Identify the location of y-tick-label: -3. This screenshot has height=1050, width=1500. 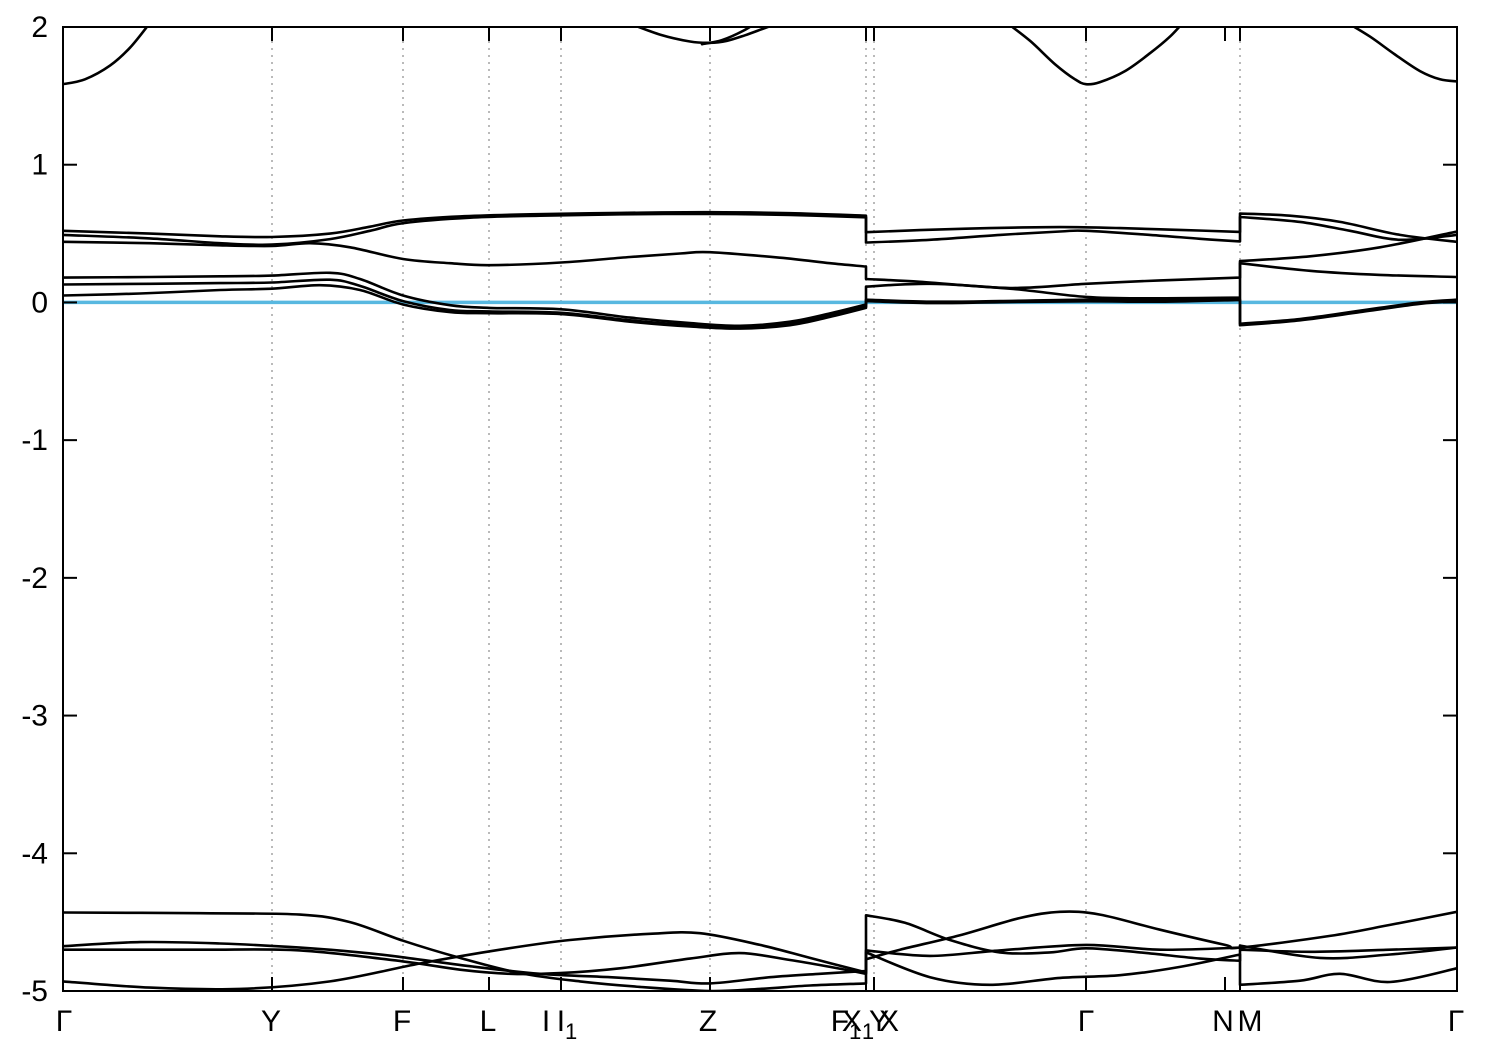
(34, 716).